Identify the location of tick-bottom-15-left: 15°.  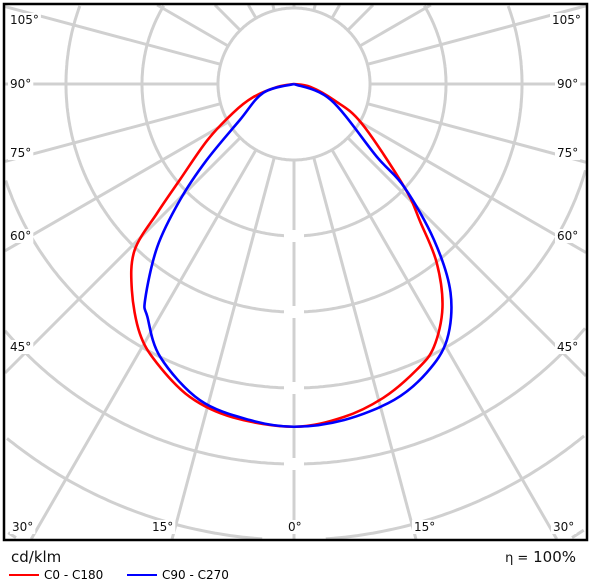
(162, 527).